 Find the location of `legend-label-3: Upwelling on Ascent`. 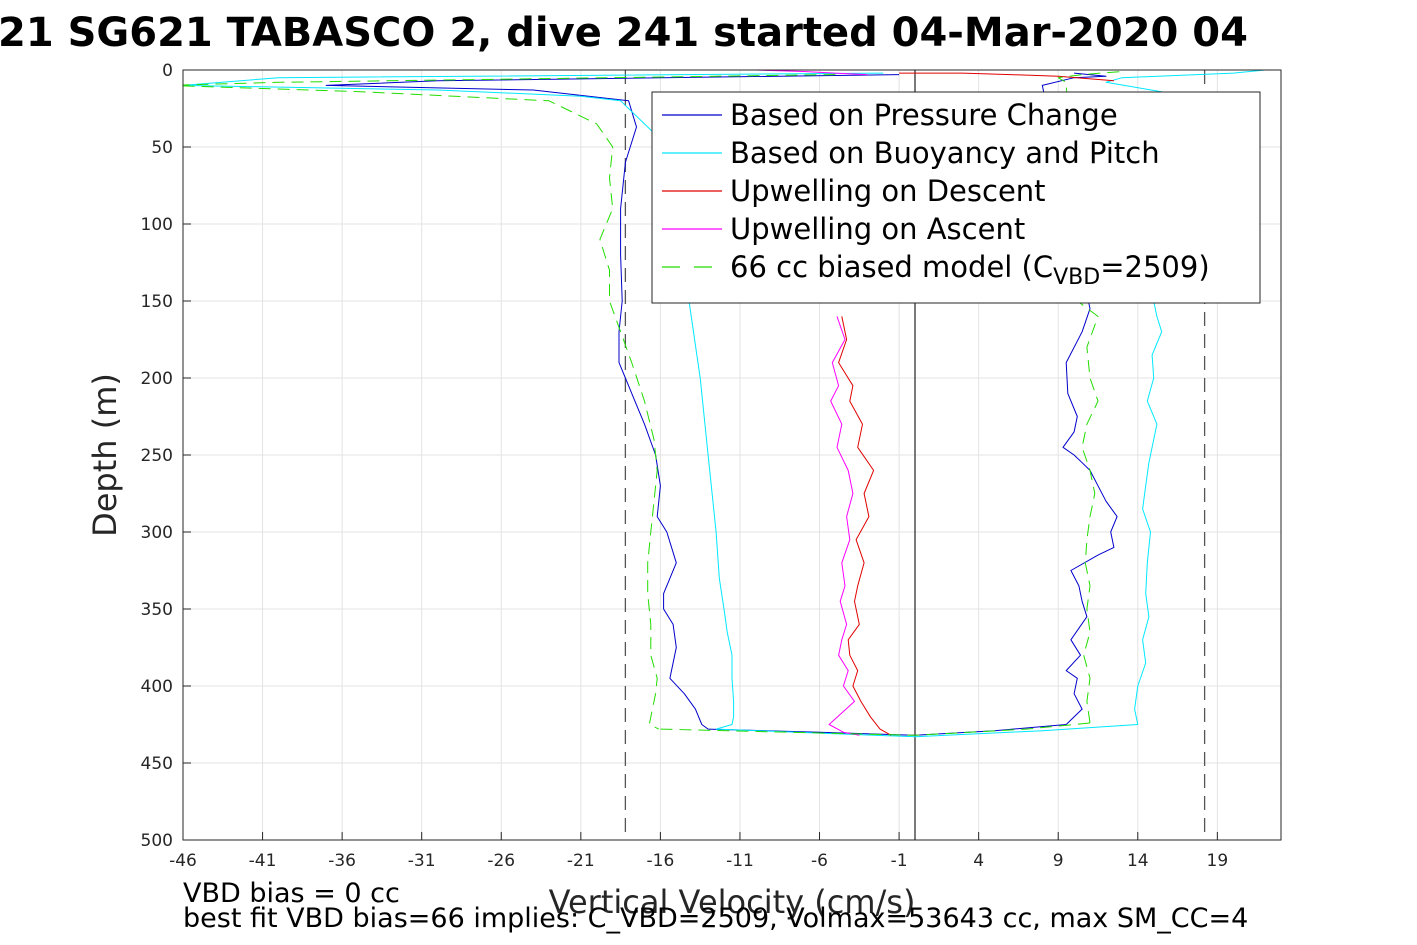

legend-label-3: Upwelling on Ascent is located at coordinates (877, 229).